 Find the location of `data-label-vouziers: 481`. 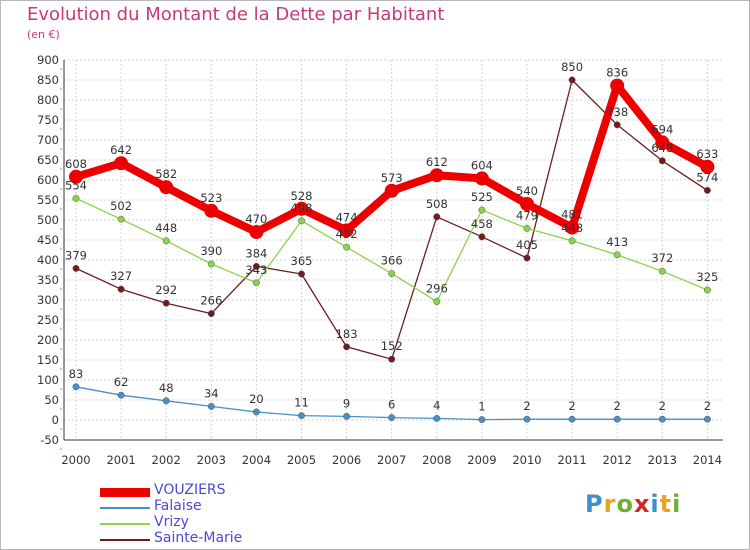

data-label-vouziers: 481 is located at coordinates (572, 215).